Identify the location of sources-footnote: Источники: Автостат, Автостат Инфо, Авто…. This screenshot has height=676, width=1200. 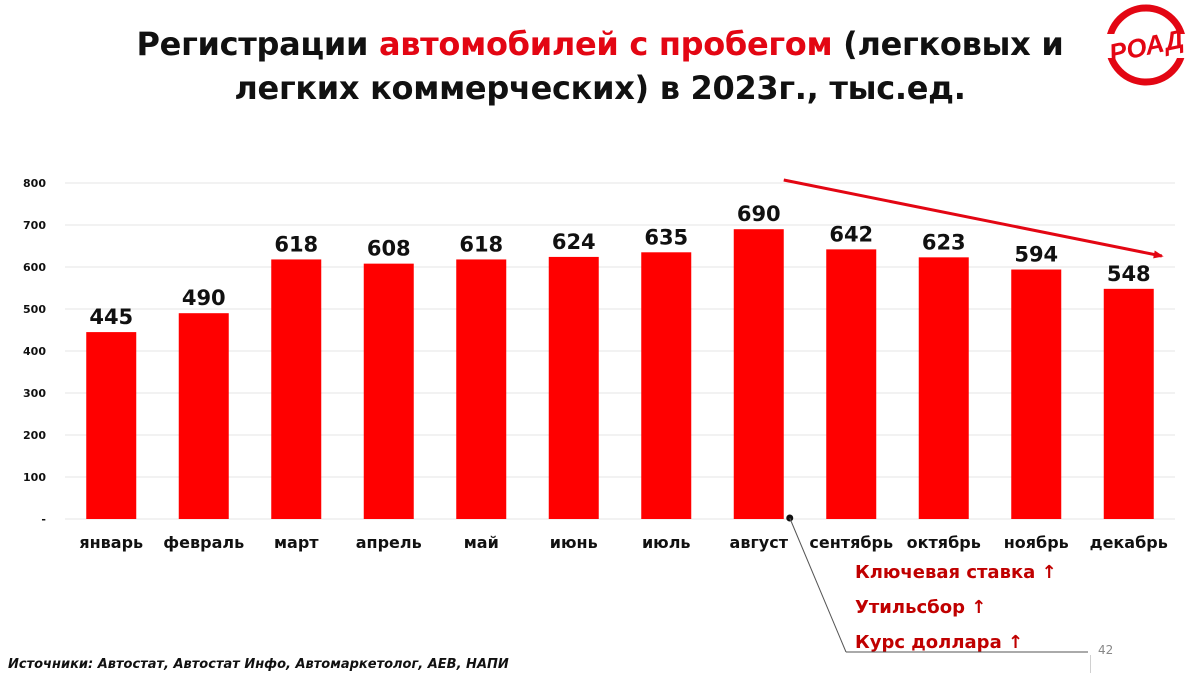
(258, 664).